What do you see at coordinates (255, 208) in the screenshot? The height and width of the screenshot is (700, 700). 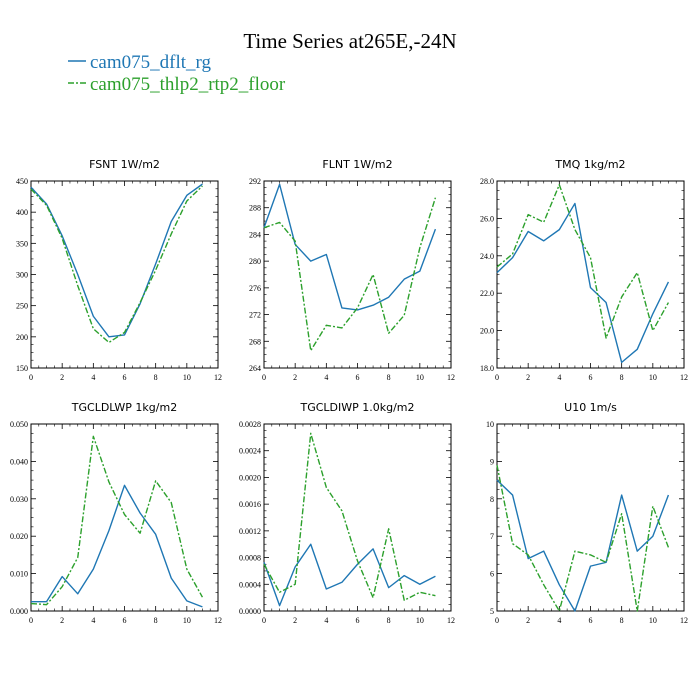 I see `y-tick-label: 288` at bounding box center [255, 208].